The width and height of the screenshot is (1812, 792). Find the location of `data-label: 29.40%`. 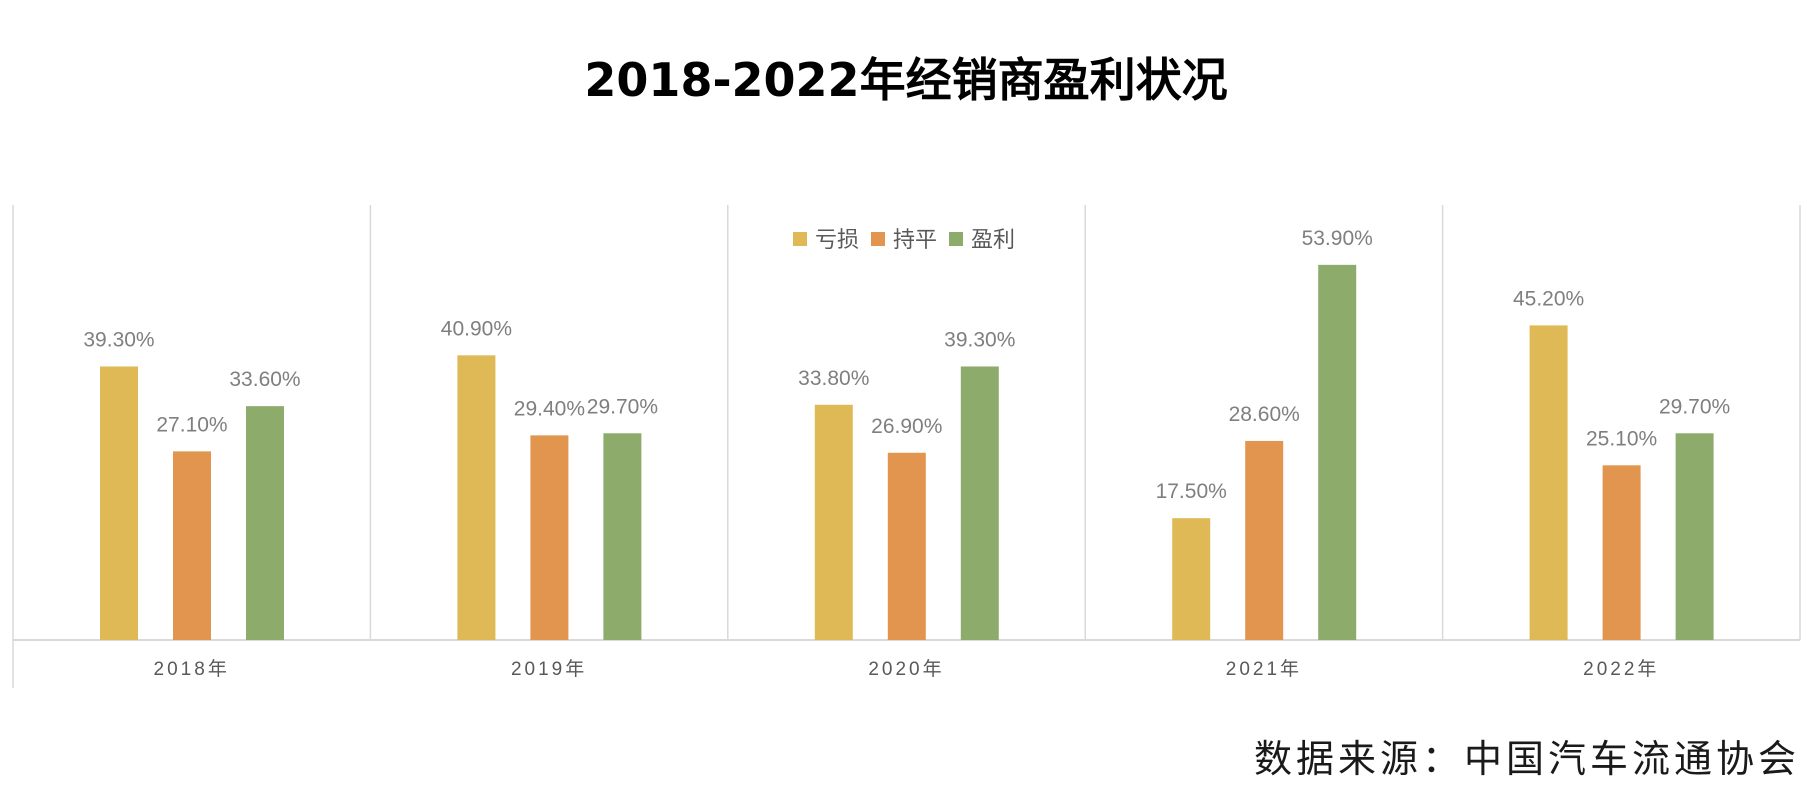

data-label: 29.40% is located at coordinates (549, 408).